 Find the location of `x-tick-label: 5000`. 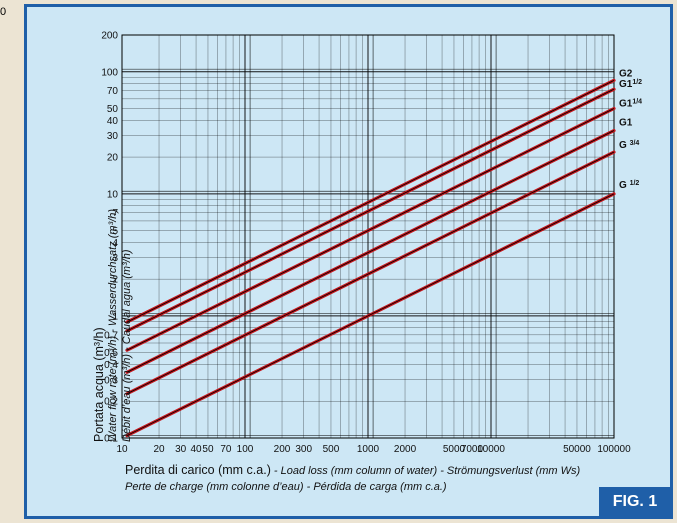

x-tick-label: 5000 is located at coordinates (454, 449).